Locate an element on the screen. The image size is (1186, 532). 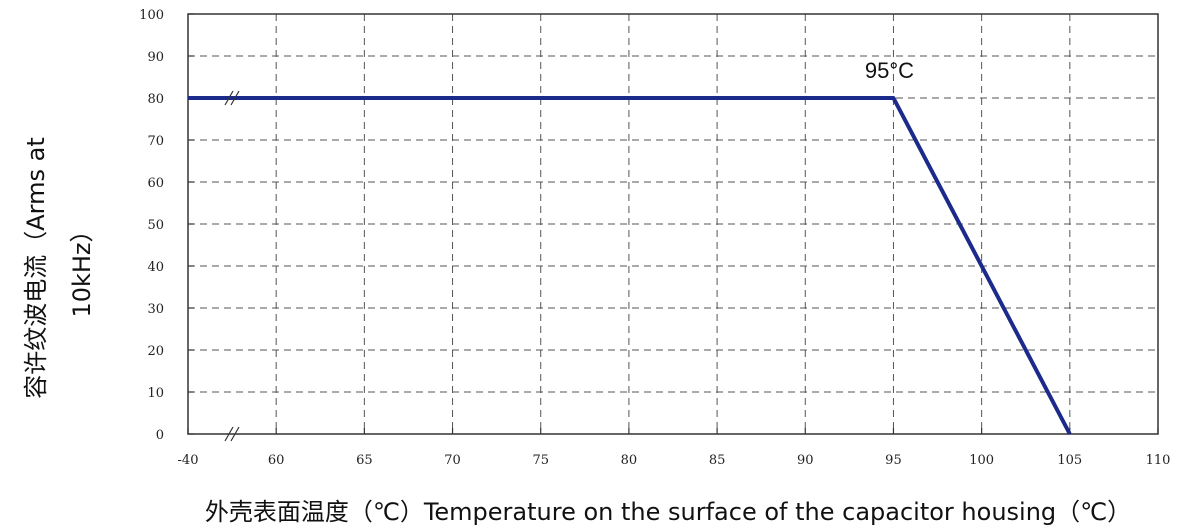
y-tick-label: 100 is located at coordinates (151, 15).